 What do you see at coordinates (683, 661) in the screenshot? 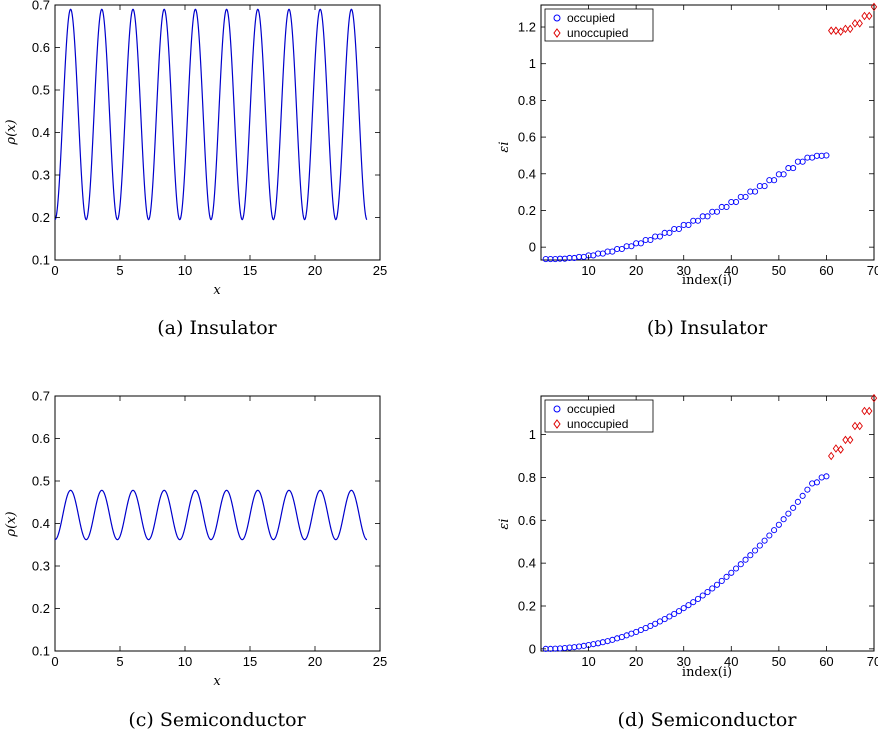
I see `xtick-label: 30` at bounding box center [683, 661].